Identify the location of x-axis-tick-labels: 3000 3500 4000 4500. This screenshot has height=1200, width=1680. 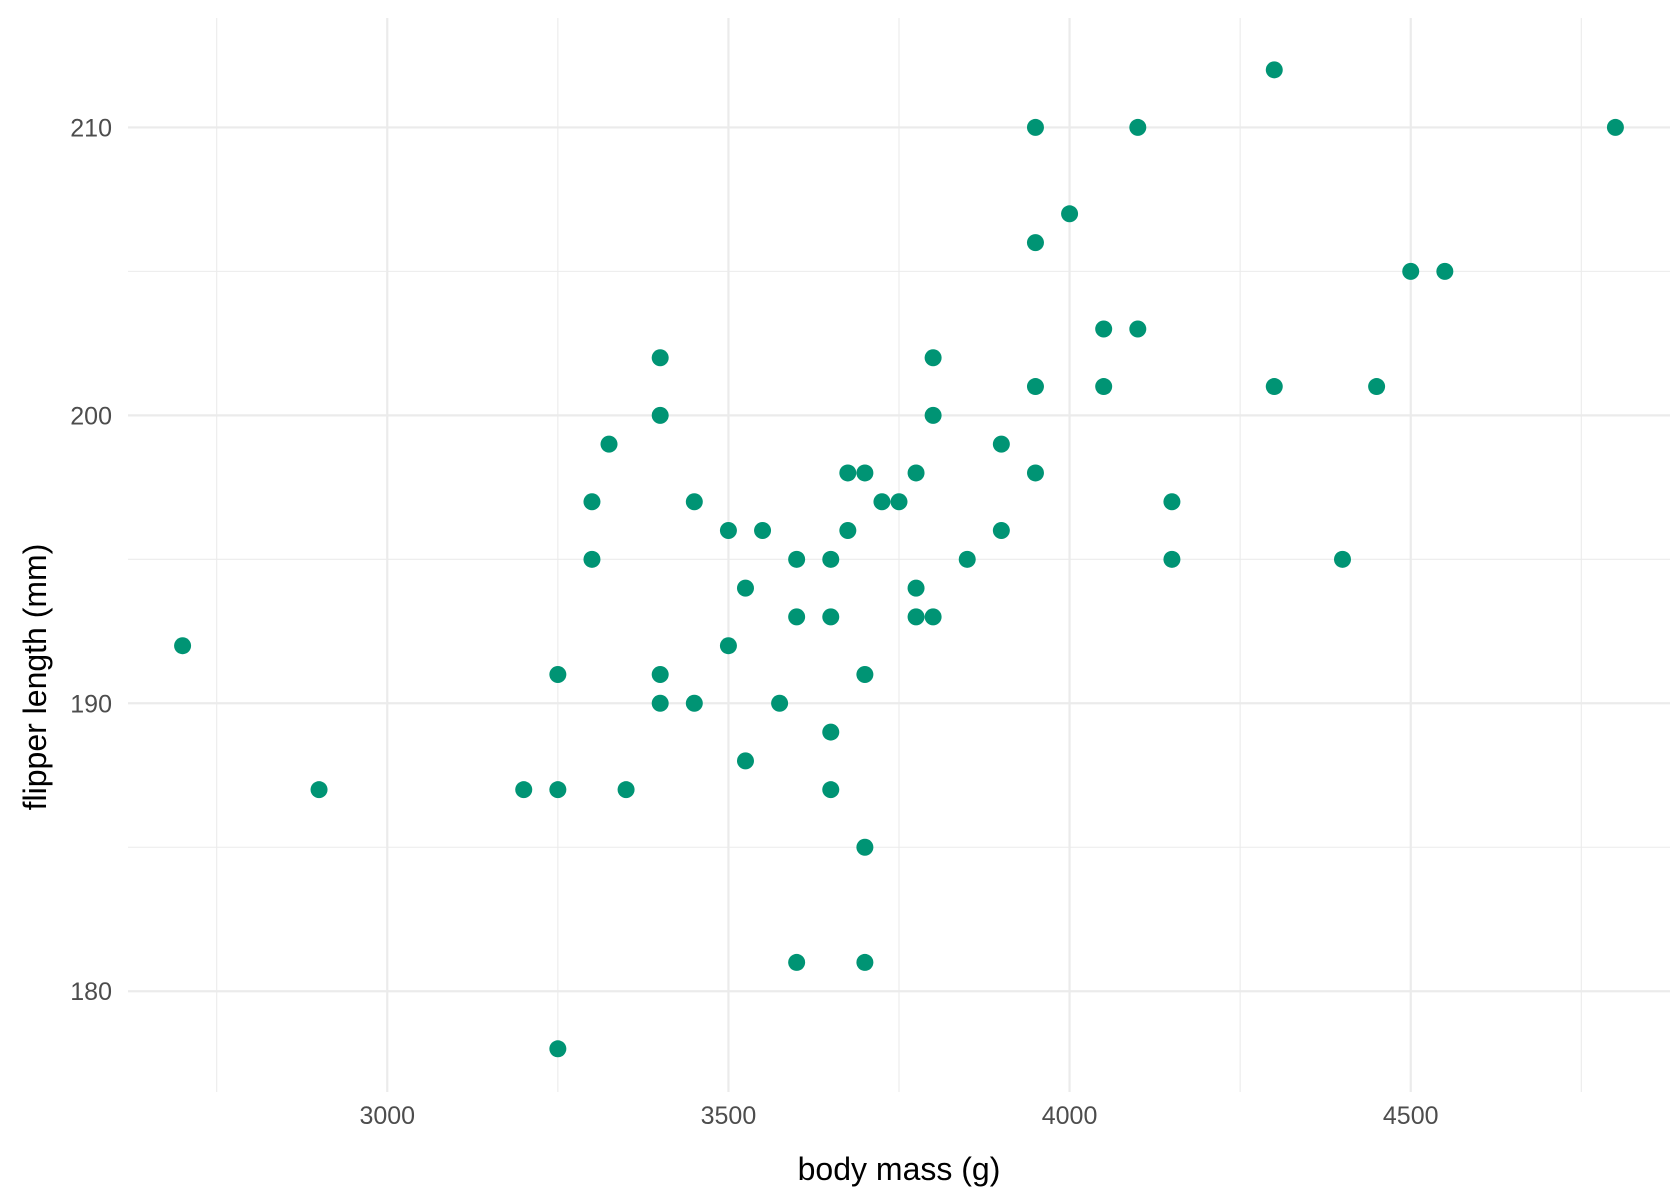
(898, 1116).